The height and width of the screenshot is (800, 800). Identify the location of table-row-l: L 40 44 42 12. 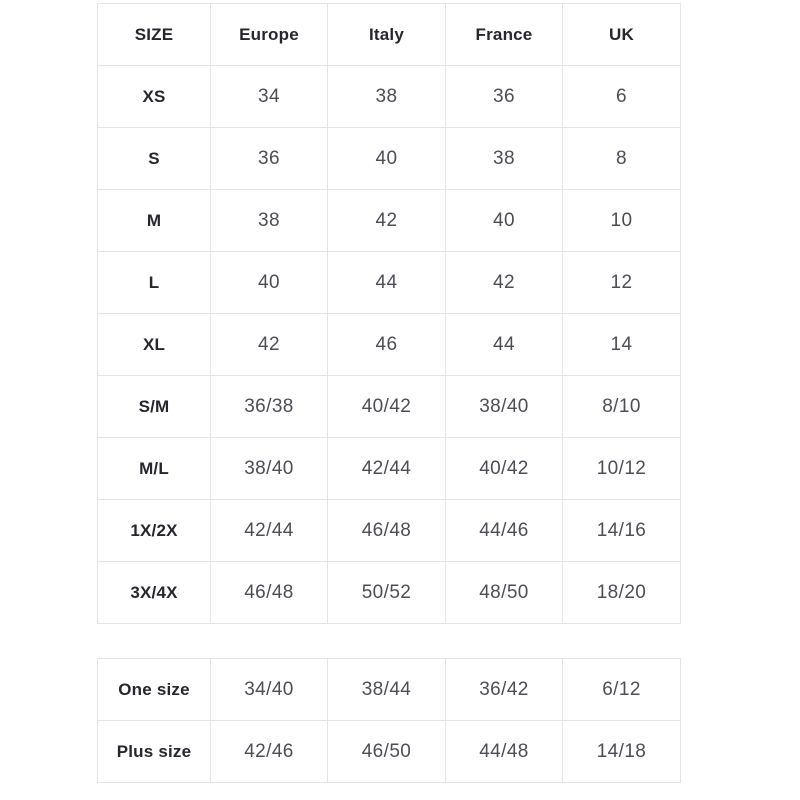
(389, 282).